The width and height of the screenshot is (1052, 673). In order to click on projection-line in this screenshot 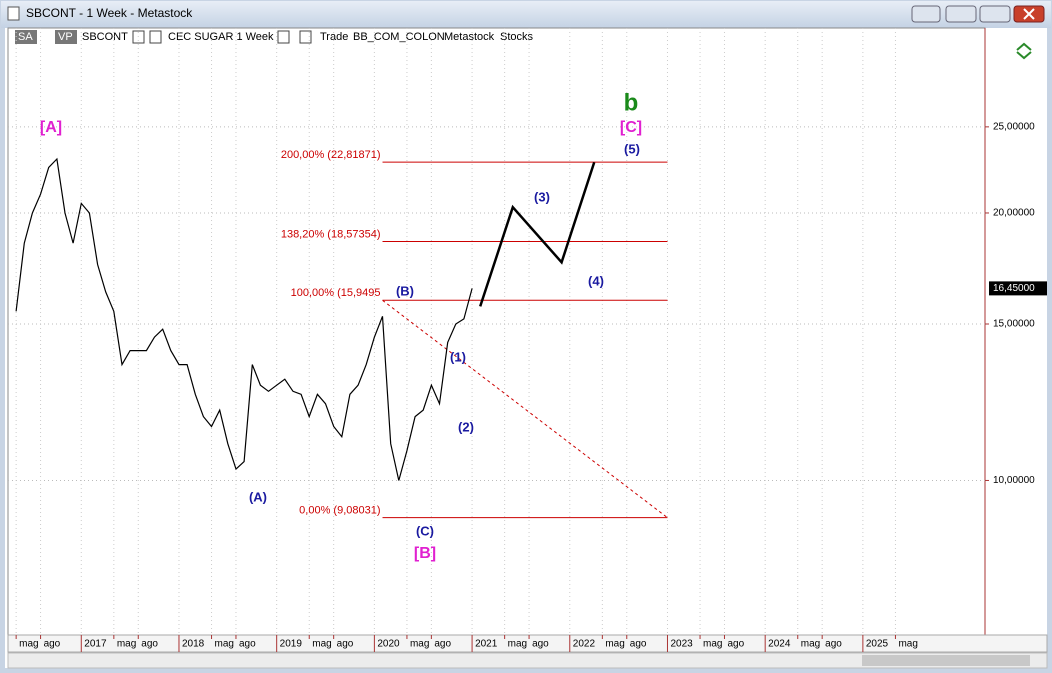, I will do `click(537, 234)`.